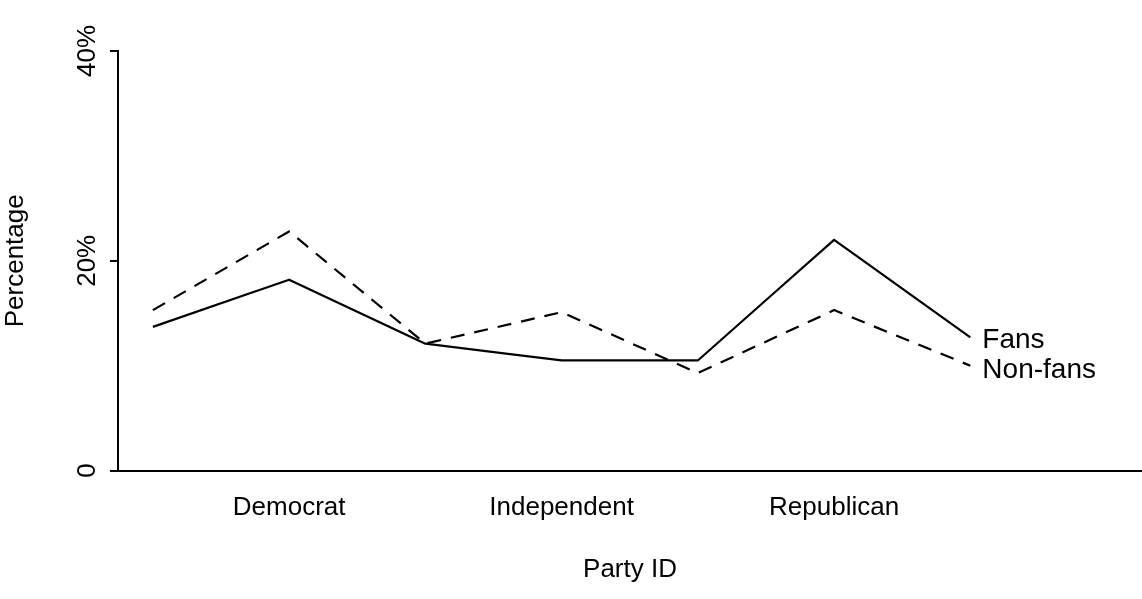 The height and width of the screenshot is (599, 1142). I want to click on y-tick-label: 40%, so click(86, 51).